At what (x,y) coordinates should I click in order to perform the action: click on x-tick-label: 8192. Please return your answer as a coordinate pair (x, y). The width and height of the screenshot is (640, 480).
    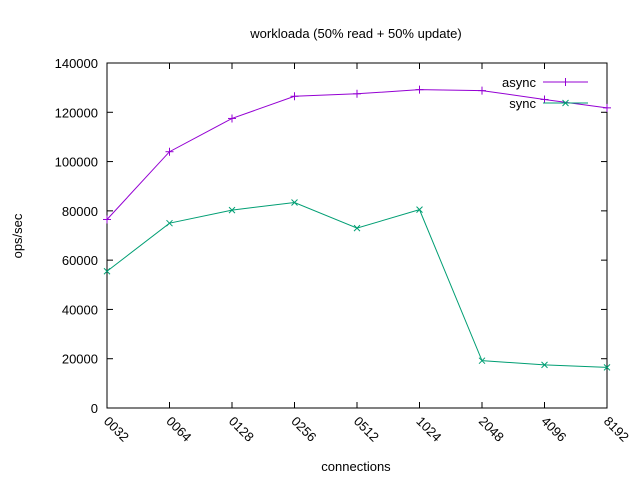
    Looking at the image, I should click on (616, 429).